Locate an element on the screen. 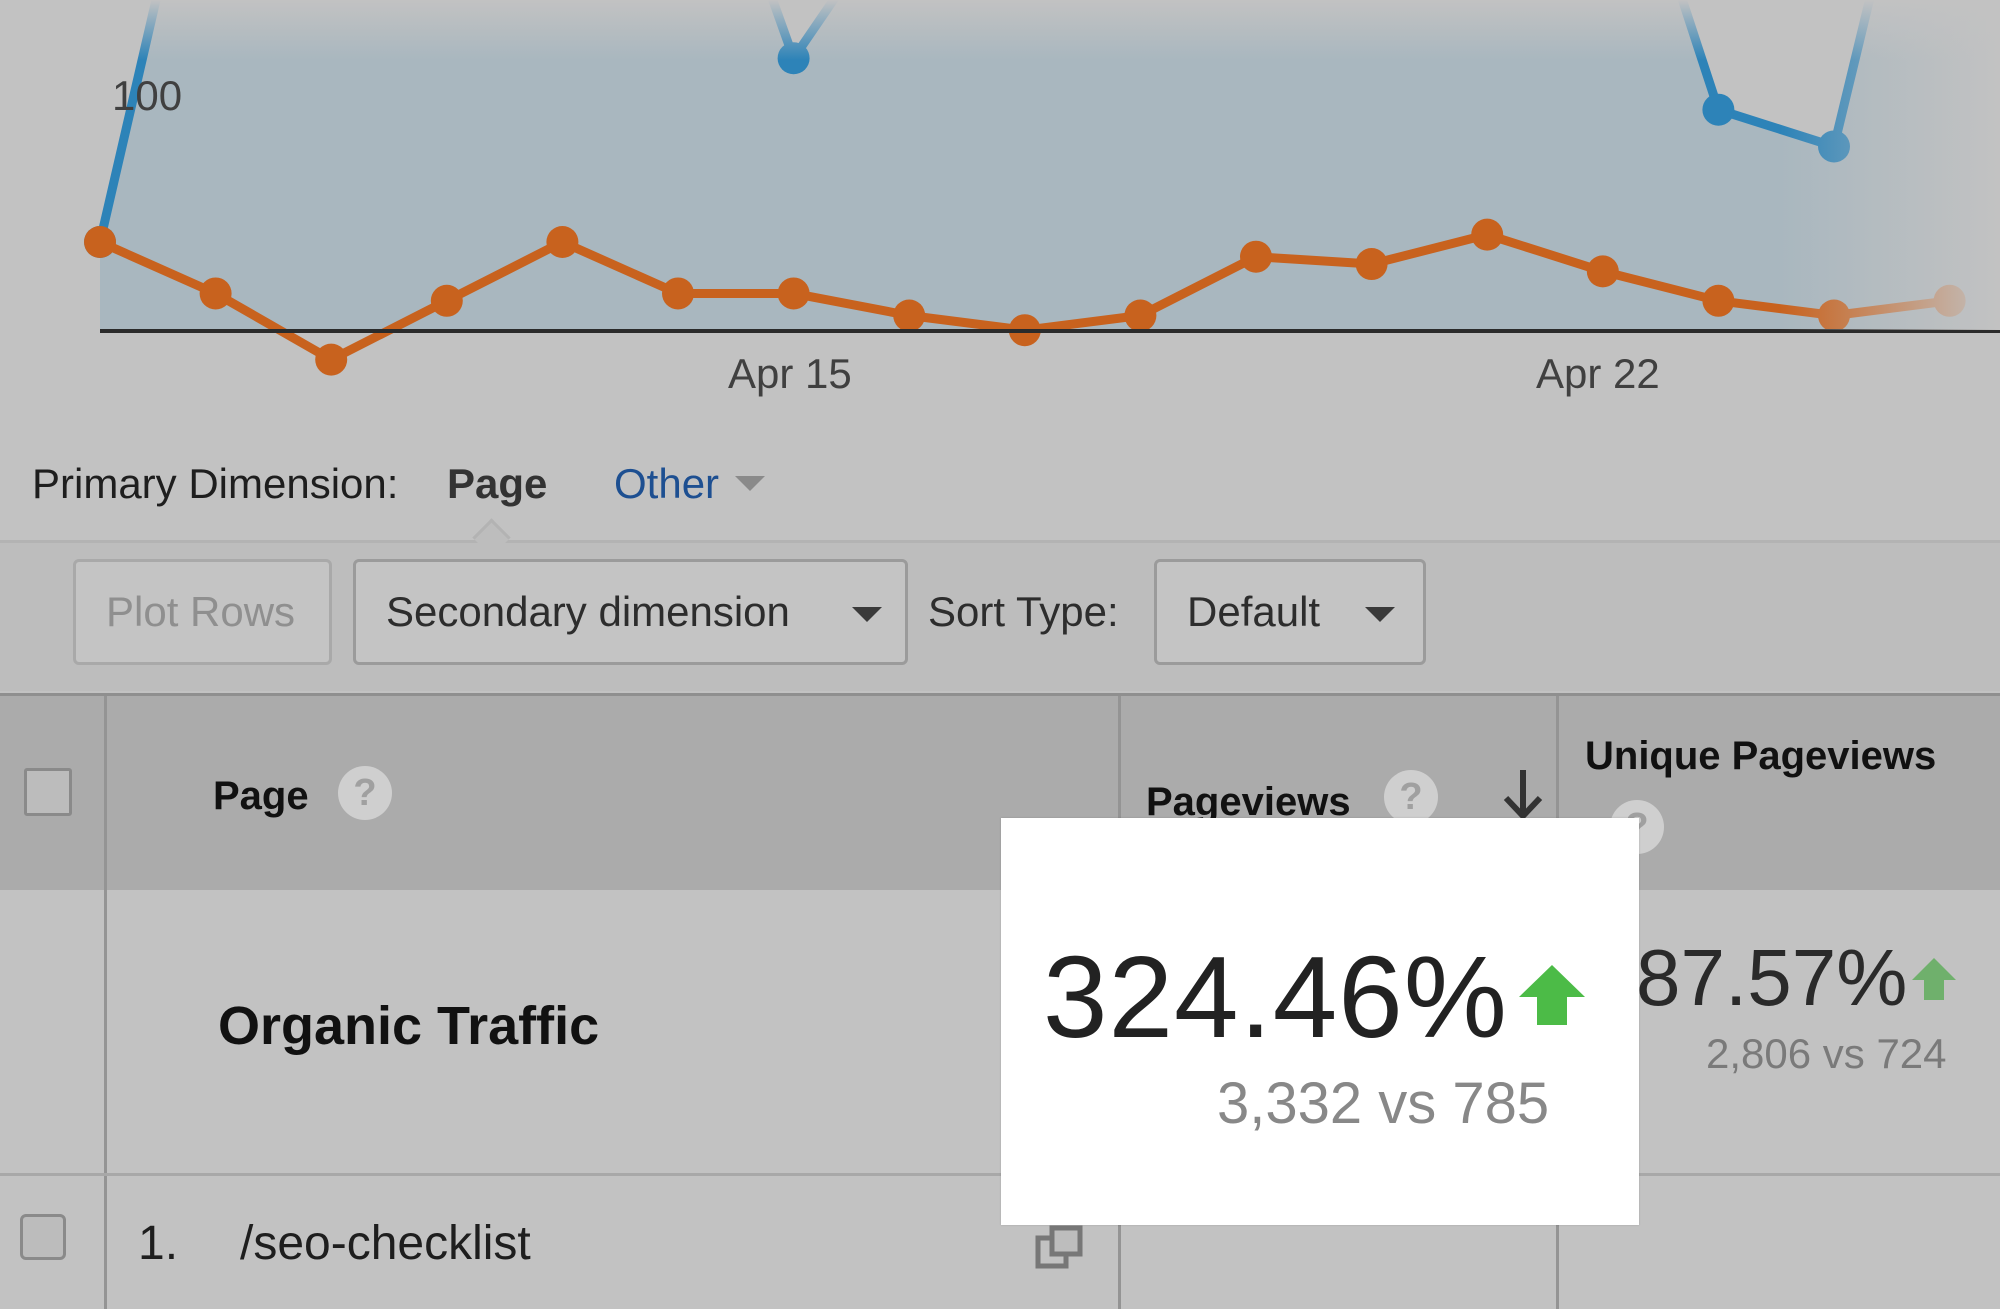  series-a-point is located at coordinates (1718, 109).